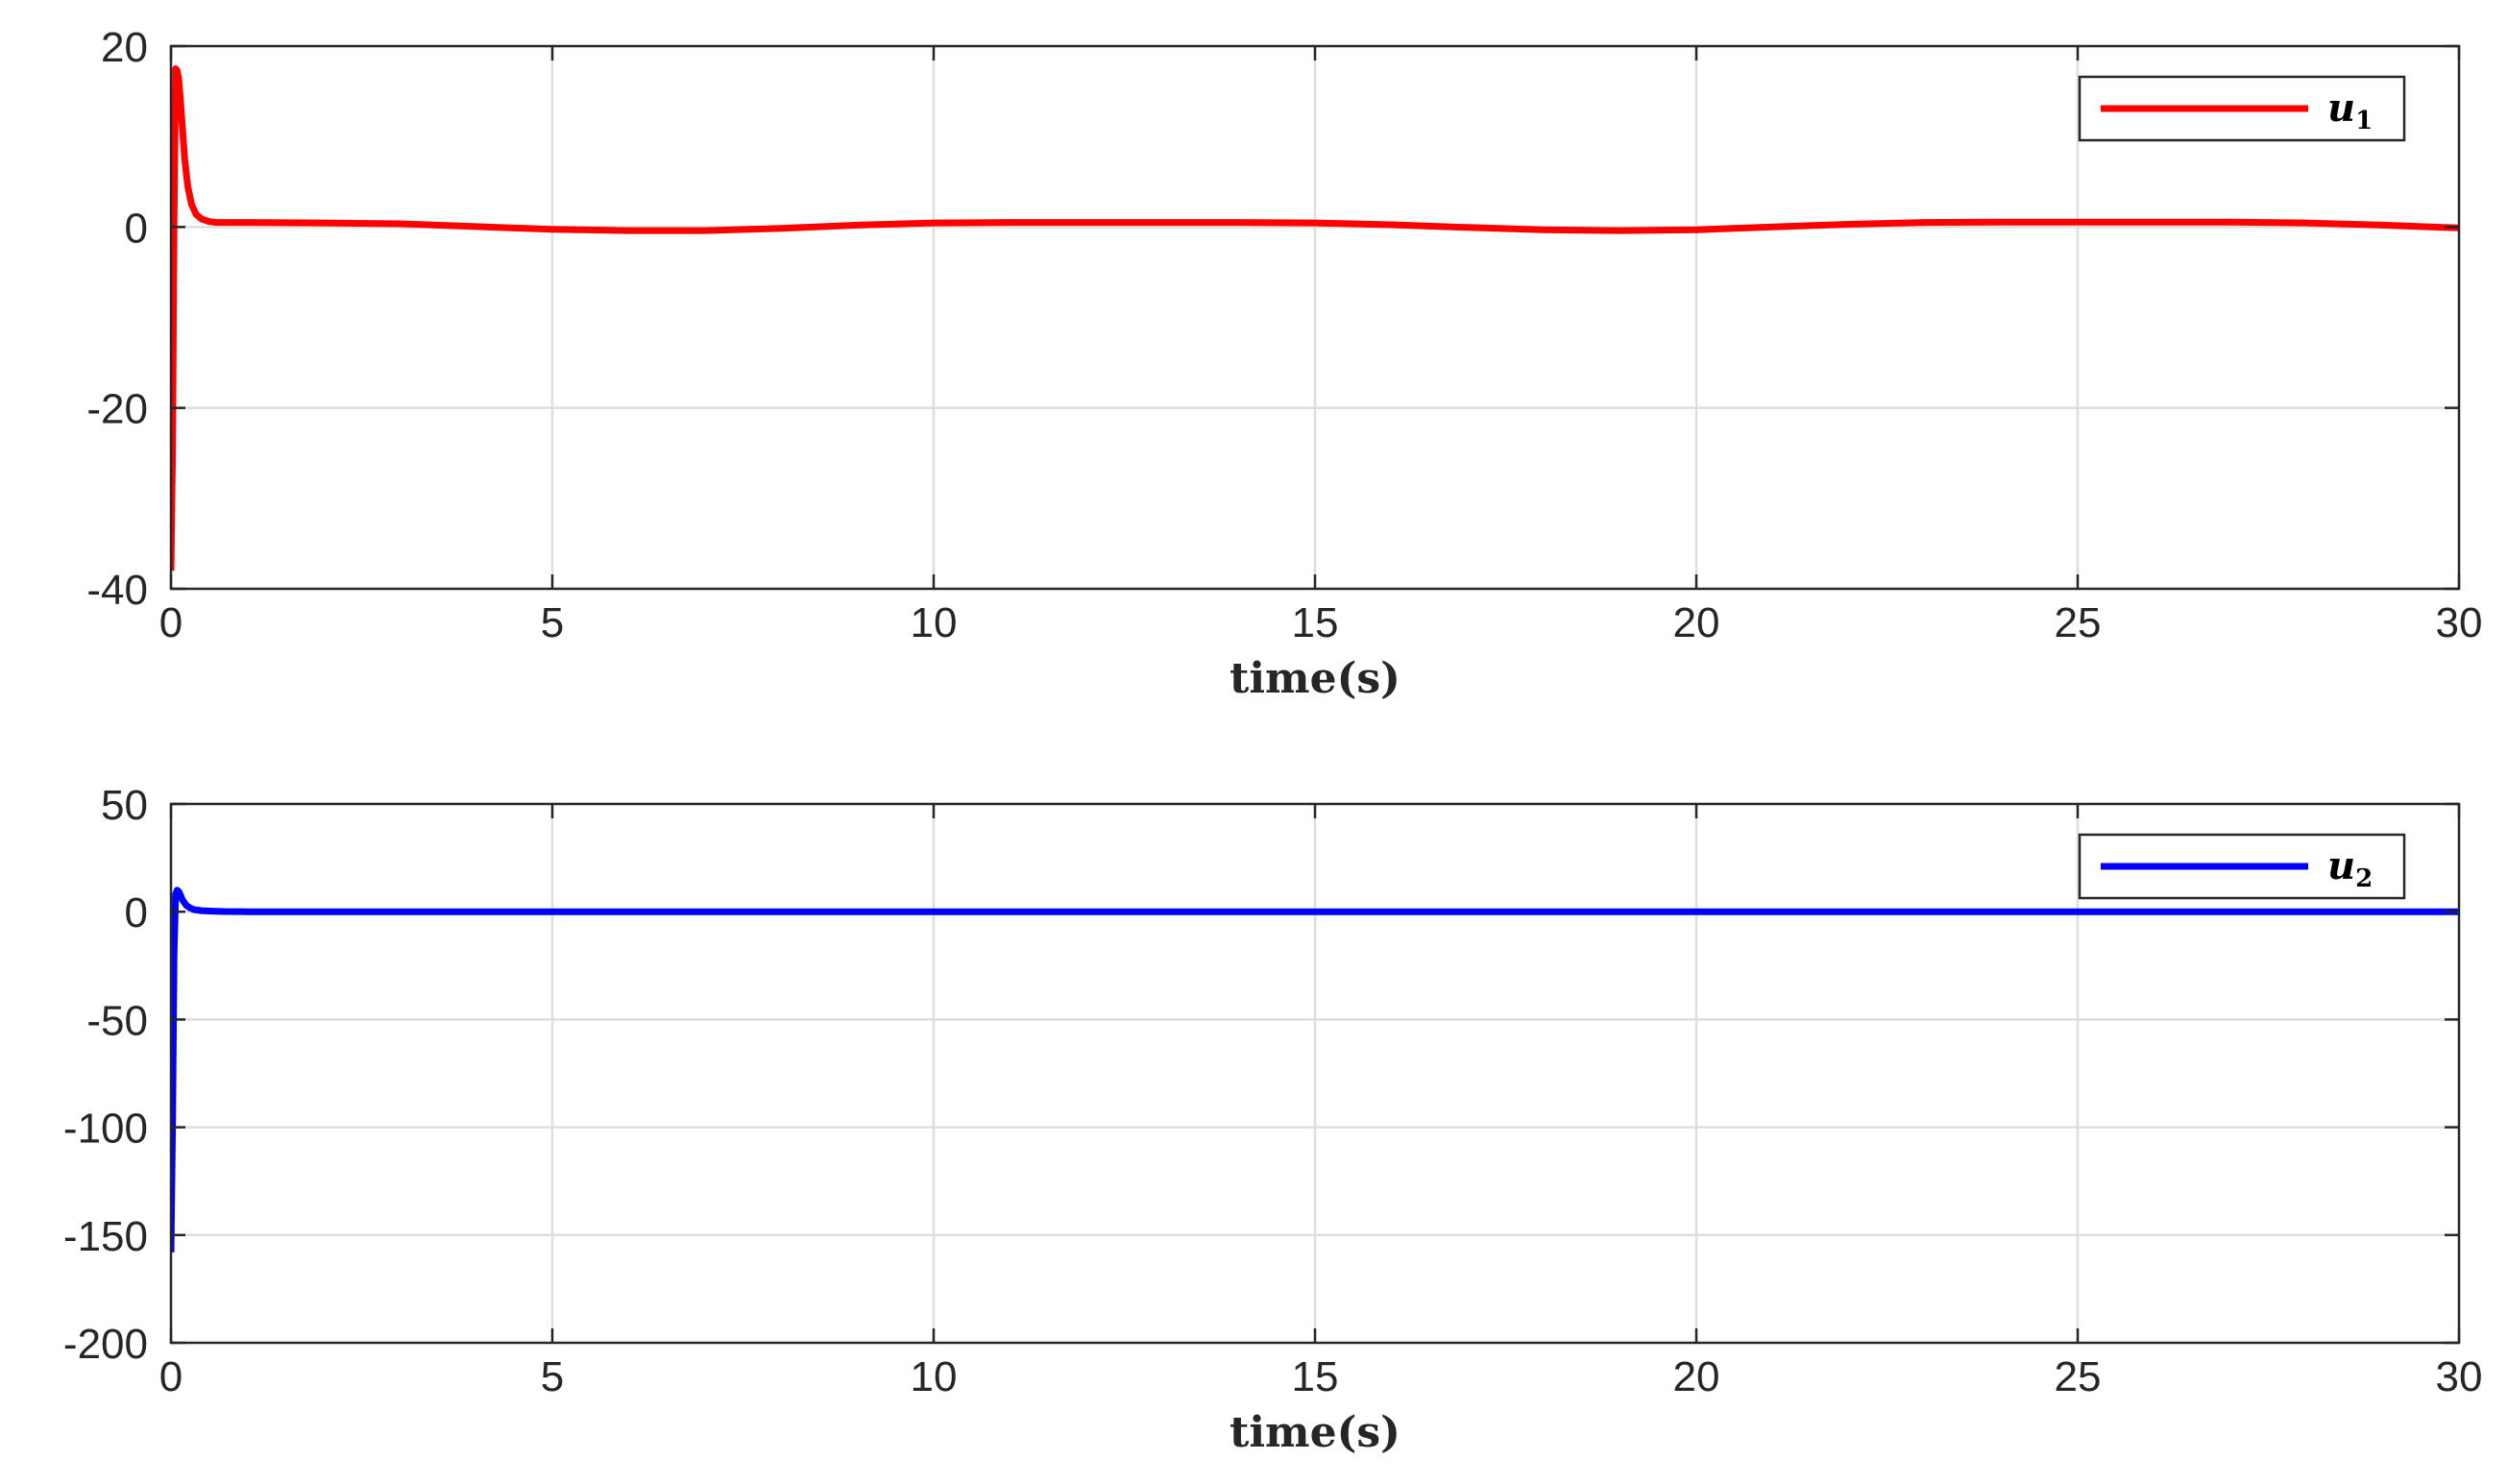 The image size is (2508, 1484). I want to click on legend-label: u1, so click(2350, 110).